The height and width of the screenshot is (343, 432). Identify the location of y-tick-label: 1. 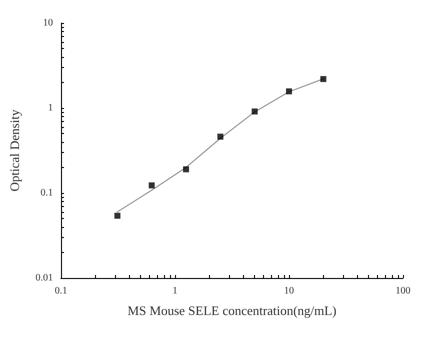
(50, 108).